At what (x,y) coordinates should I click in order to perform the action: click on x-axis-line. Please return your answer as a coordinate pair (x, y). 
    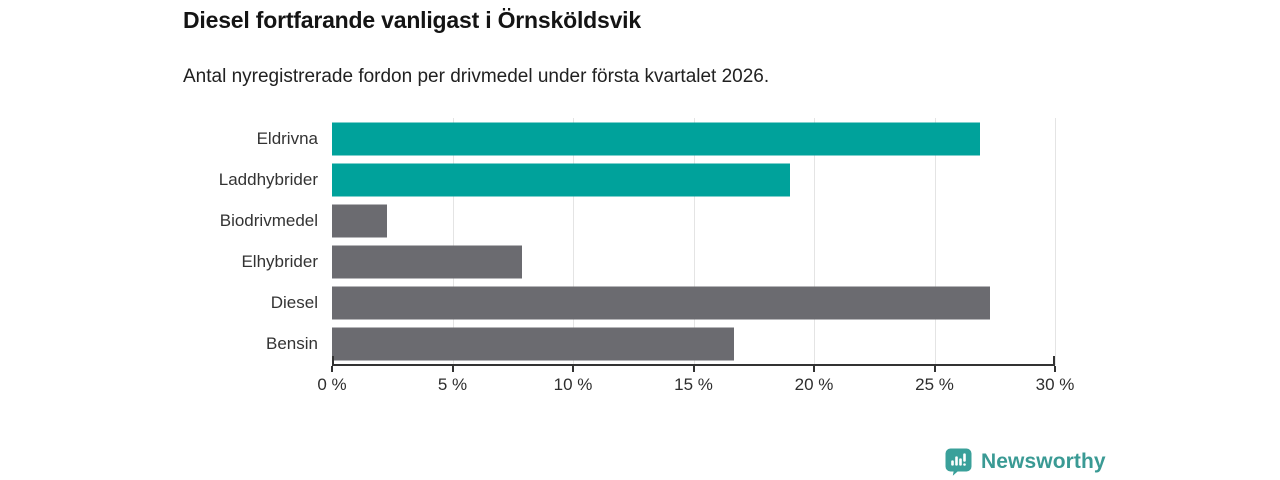
    Looking at the image, I should click on (693, 365).